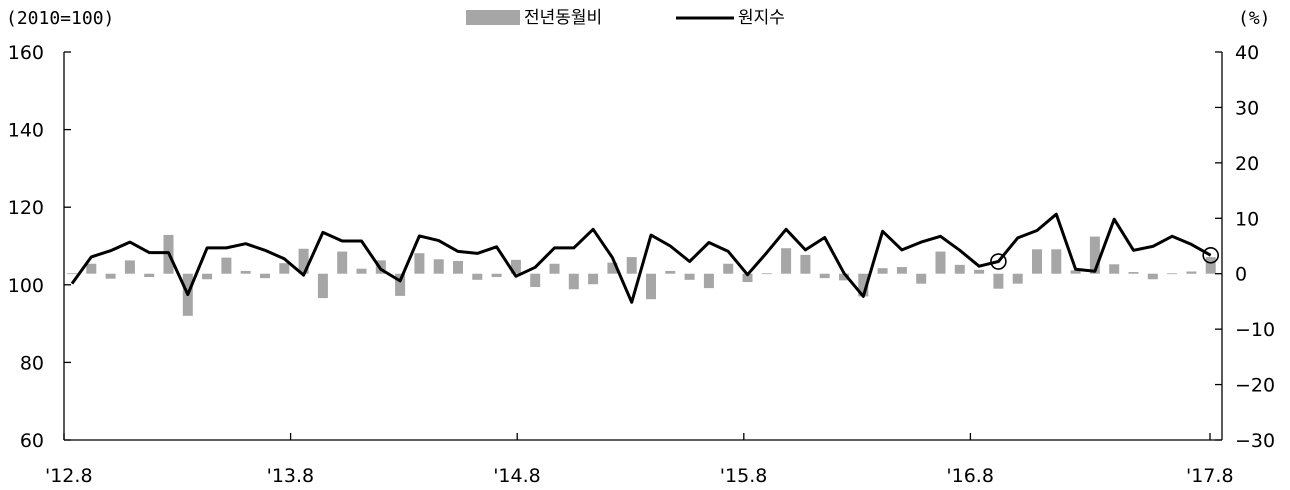 Image resolution: width=1290 pixels, height=490 pixels. Describe the element at coordinates (970, 476) in the screenshot. I see `x-tick-label: '16.8` at that location.